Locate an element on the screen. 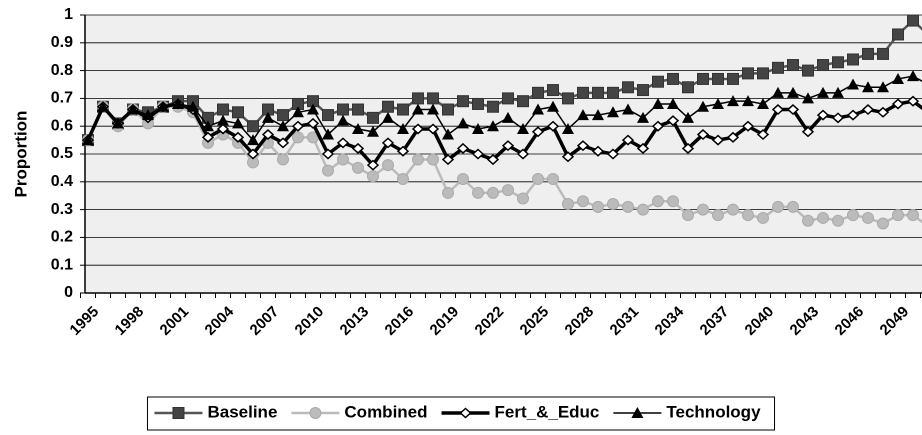  x-tick-label: 2025 is located at coordinates (535, 321).